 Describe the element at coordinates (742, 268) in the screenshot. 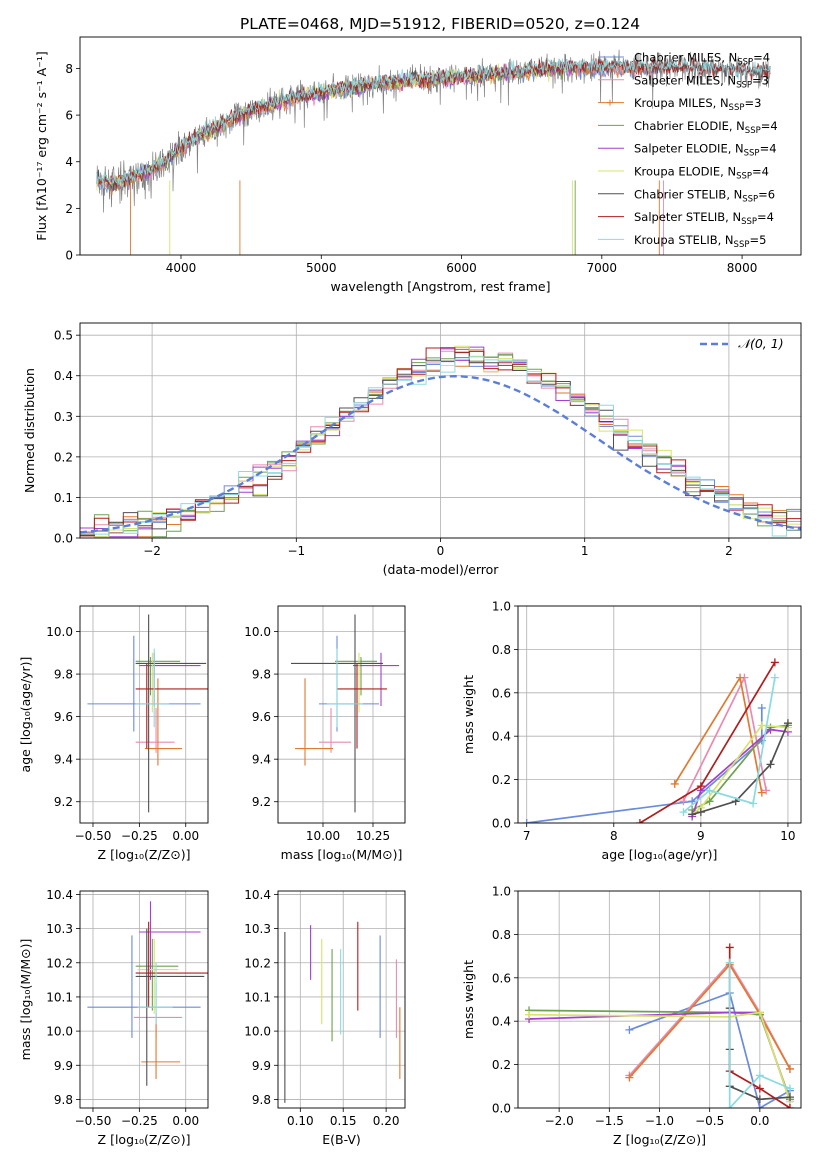

I see `x-tick-label: 8000` at that location.